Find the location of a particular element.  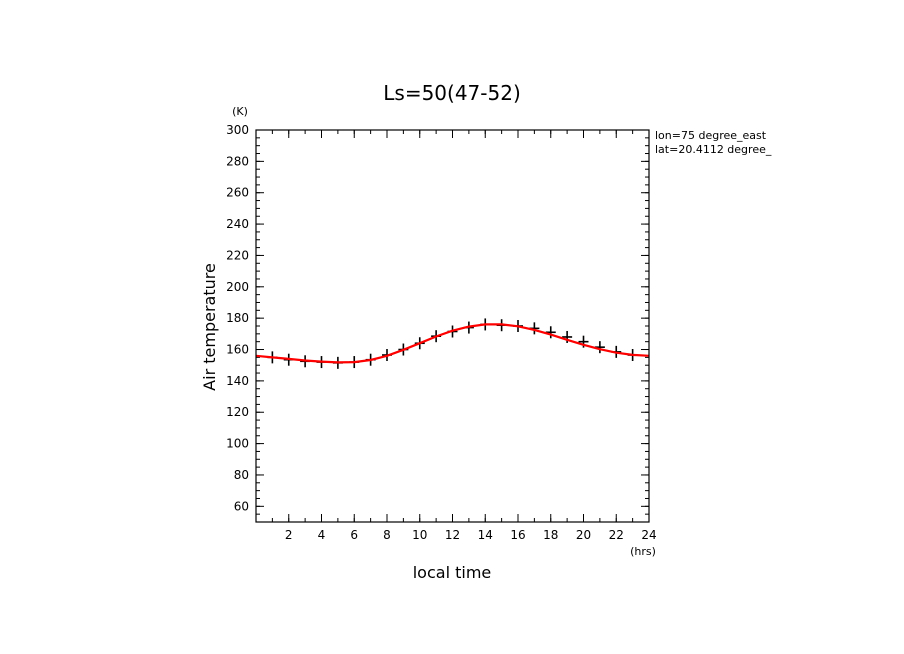

x-tick-label: 22 is located at coordinates (616, 535).